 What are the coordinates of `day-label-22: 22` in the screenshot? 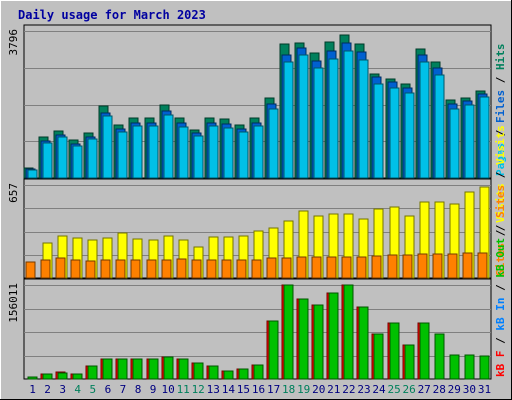 It's located at (348, 389).